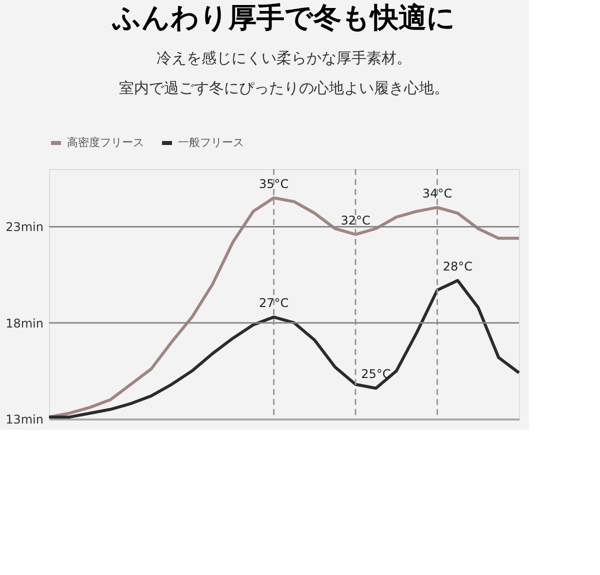  What do you see at coordinates (25, 419) in the screenshot?
I see `y-tick-label: 13min` at bounding box center [25, 419].